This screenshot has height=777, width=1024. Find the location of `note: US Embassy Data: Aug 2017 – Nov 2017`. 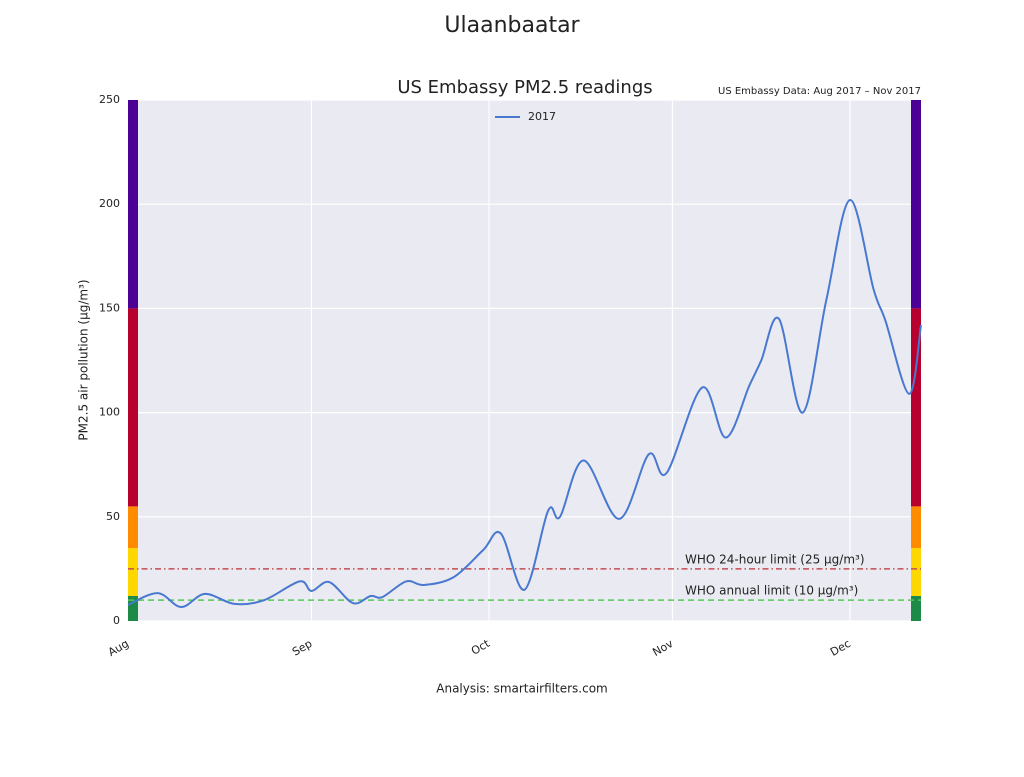

note: US Embassy Data: Aug 2017 – Nov 2017 is located at coordinates (819, 91).